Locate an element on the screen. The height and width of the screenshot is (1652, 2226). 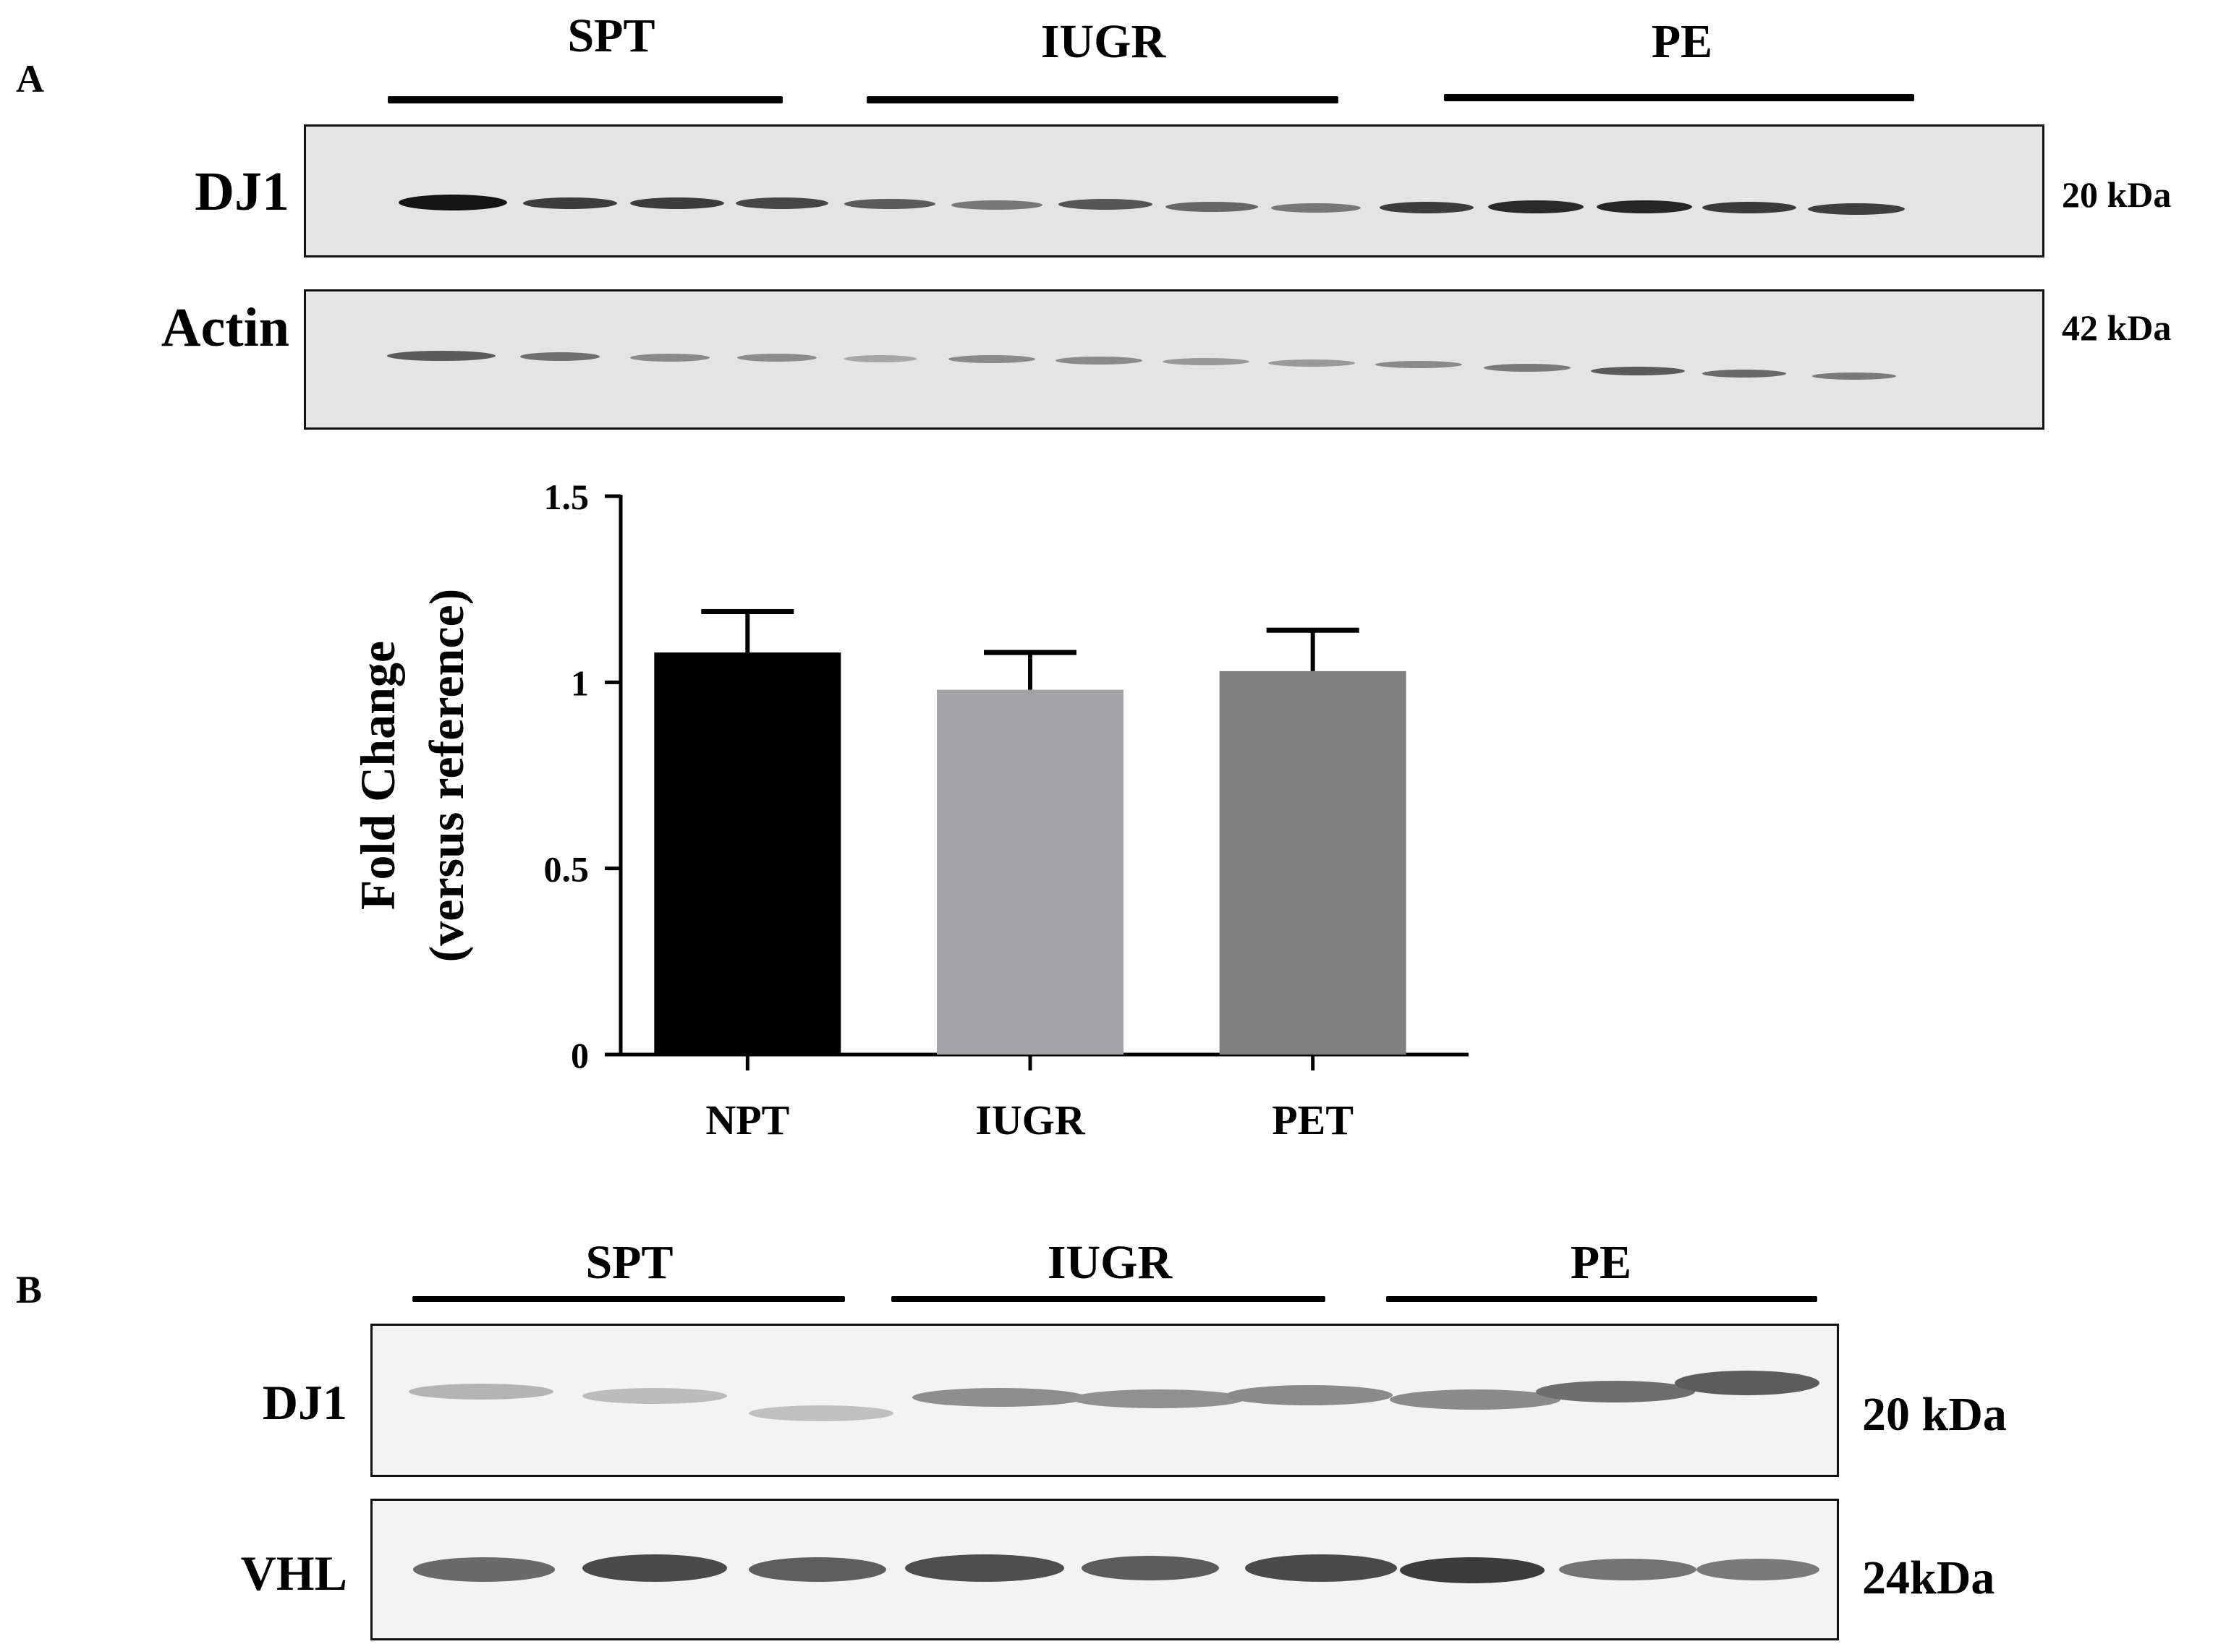
panel-a-group-label-spt: SPT is located at coordinates (611, 35).